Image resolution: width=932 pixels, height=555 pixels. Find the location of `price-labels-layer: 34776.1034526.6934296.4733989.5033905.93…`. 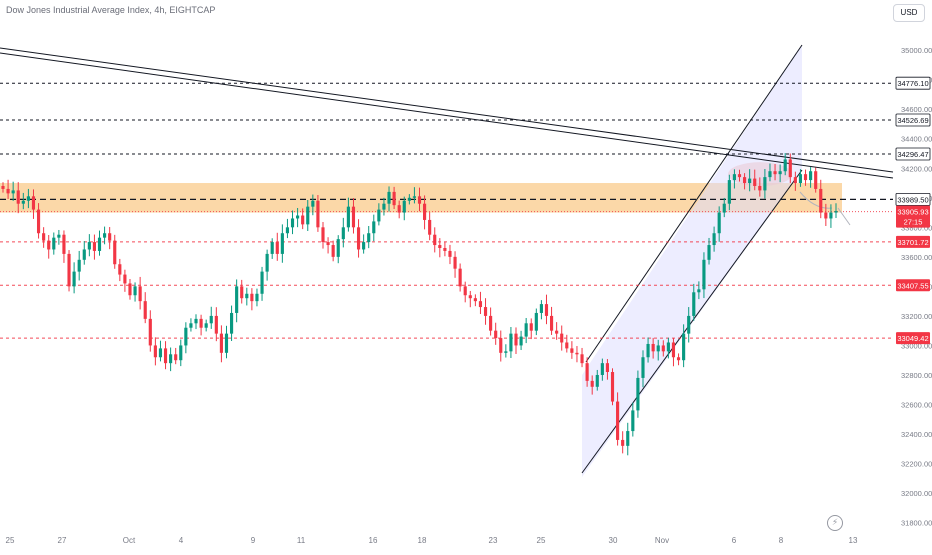

price-labels-layer: 34776.1034526.6934296.4733989.5033905.93… is located at coordinates (913, 210).